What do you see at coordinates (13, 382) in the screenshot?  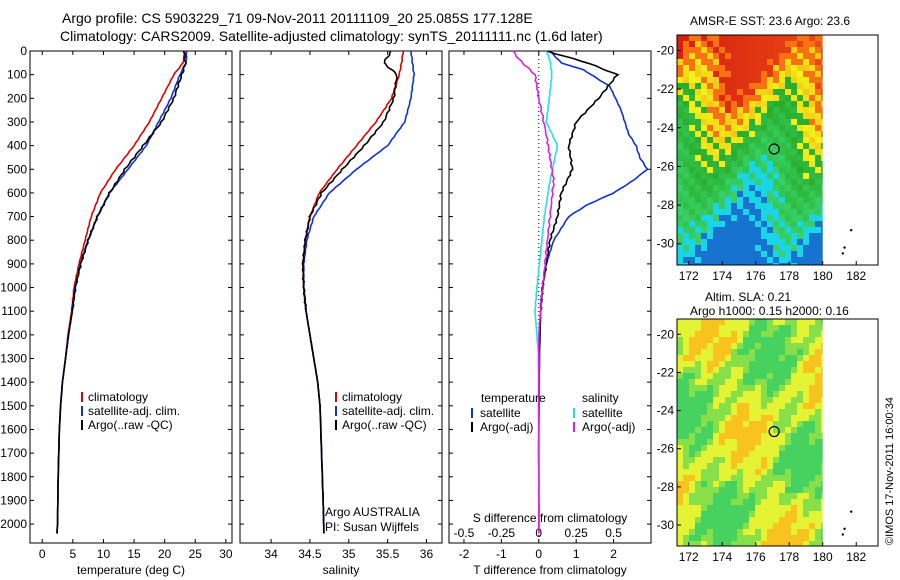 I see `depth-tick-label: 1400` at bounding box center [13, 382].